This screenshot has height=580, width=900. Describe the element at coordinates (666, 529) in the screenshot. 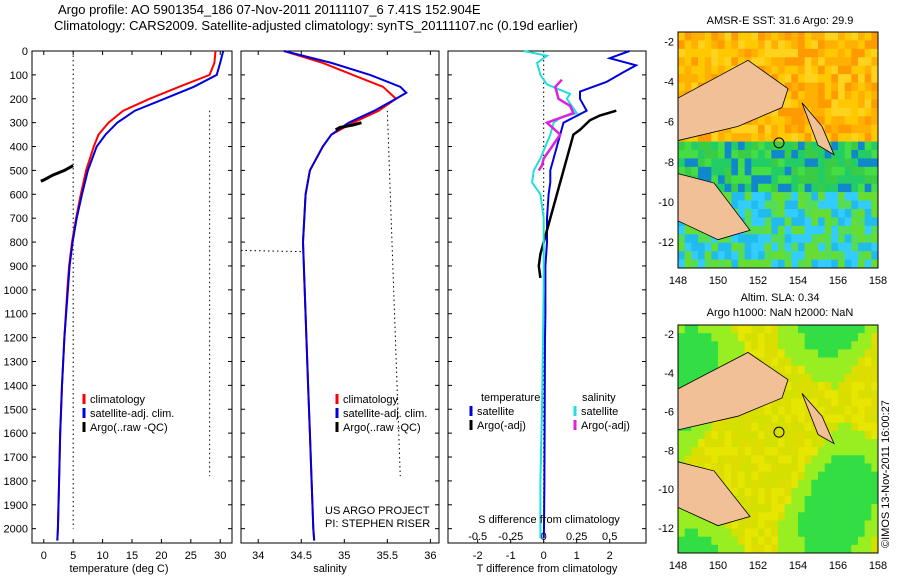

I see `sla-map-y-tick--12: -12` at that location.